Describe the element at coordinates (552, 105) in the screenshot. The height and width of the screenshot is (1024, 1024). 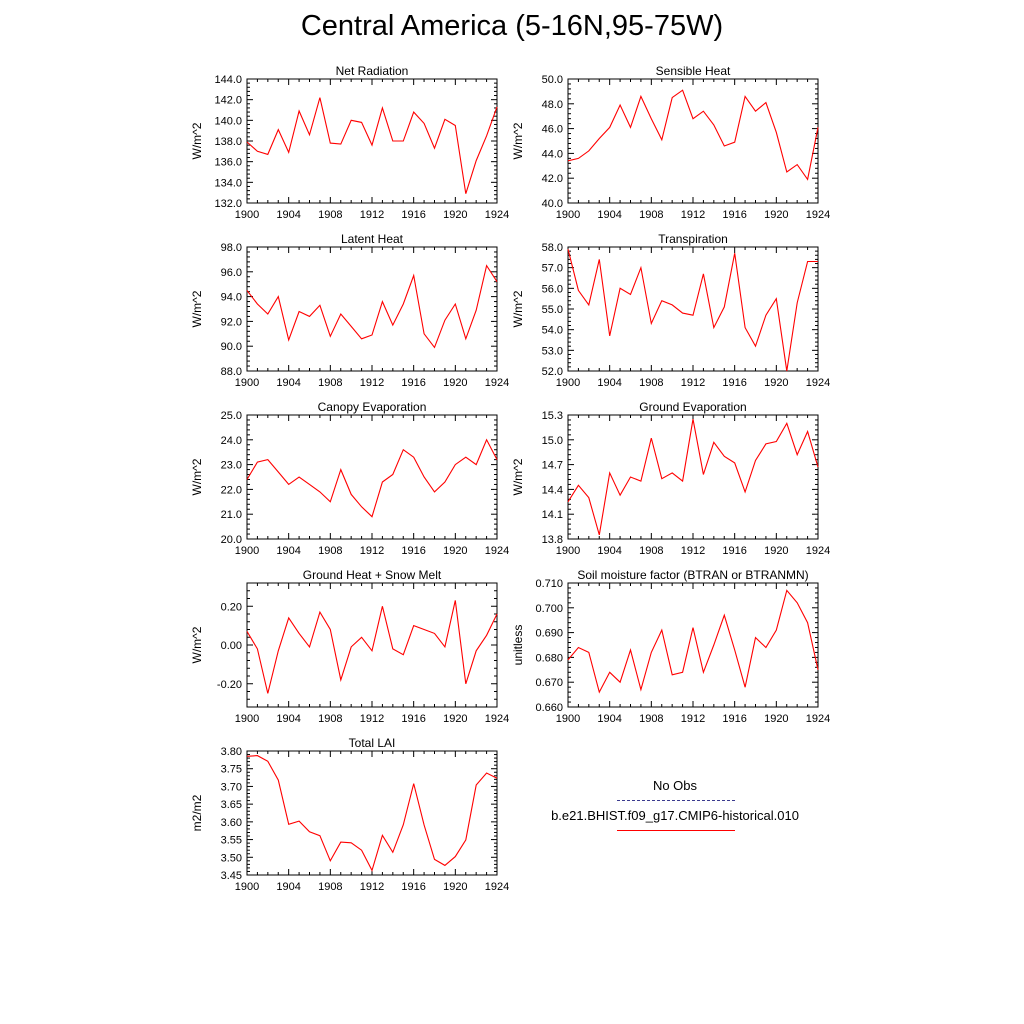
I see `y-tick-label: 48.0` at that location.